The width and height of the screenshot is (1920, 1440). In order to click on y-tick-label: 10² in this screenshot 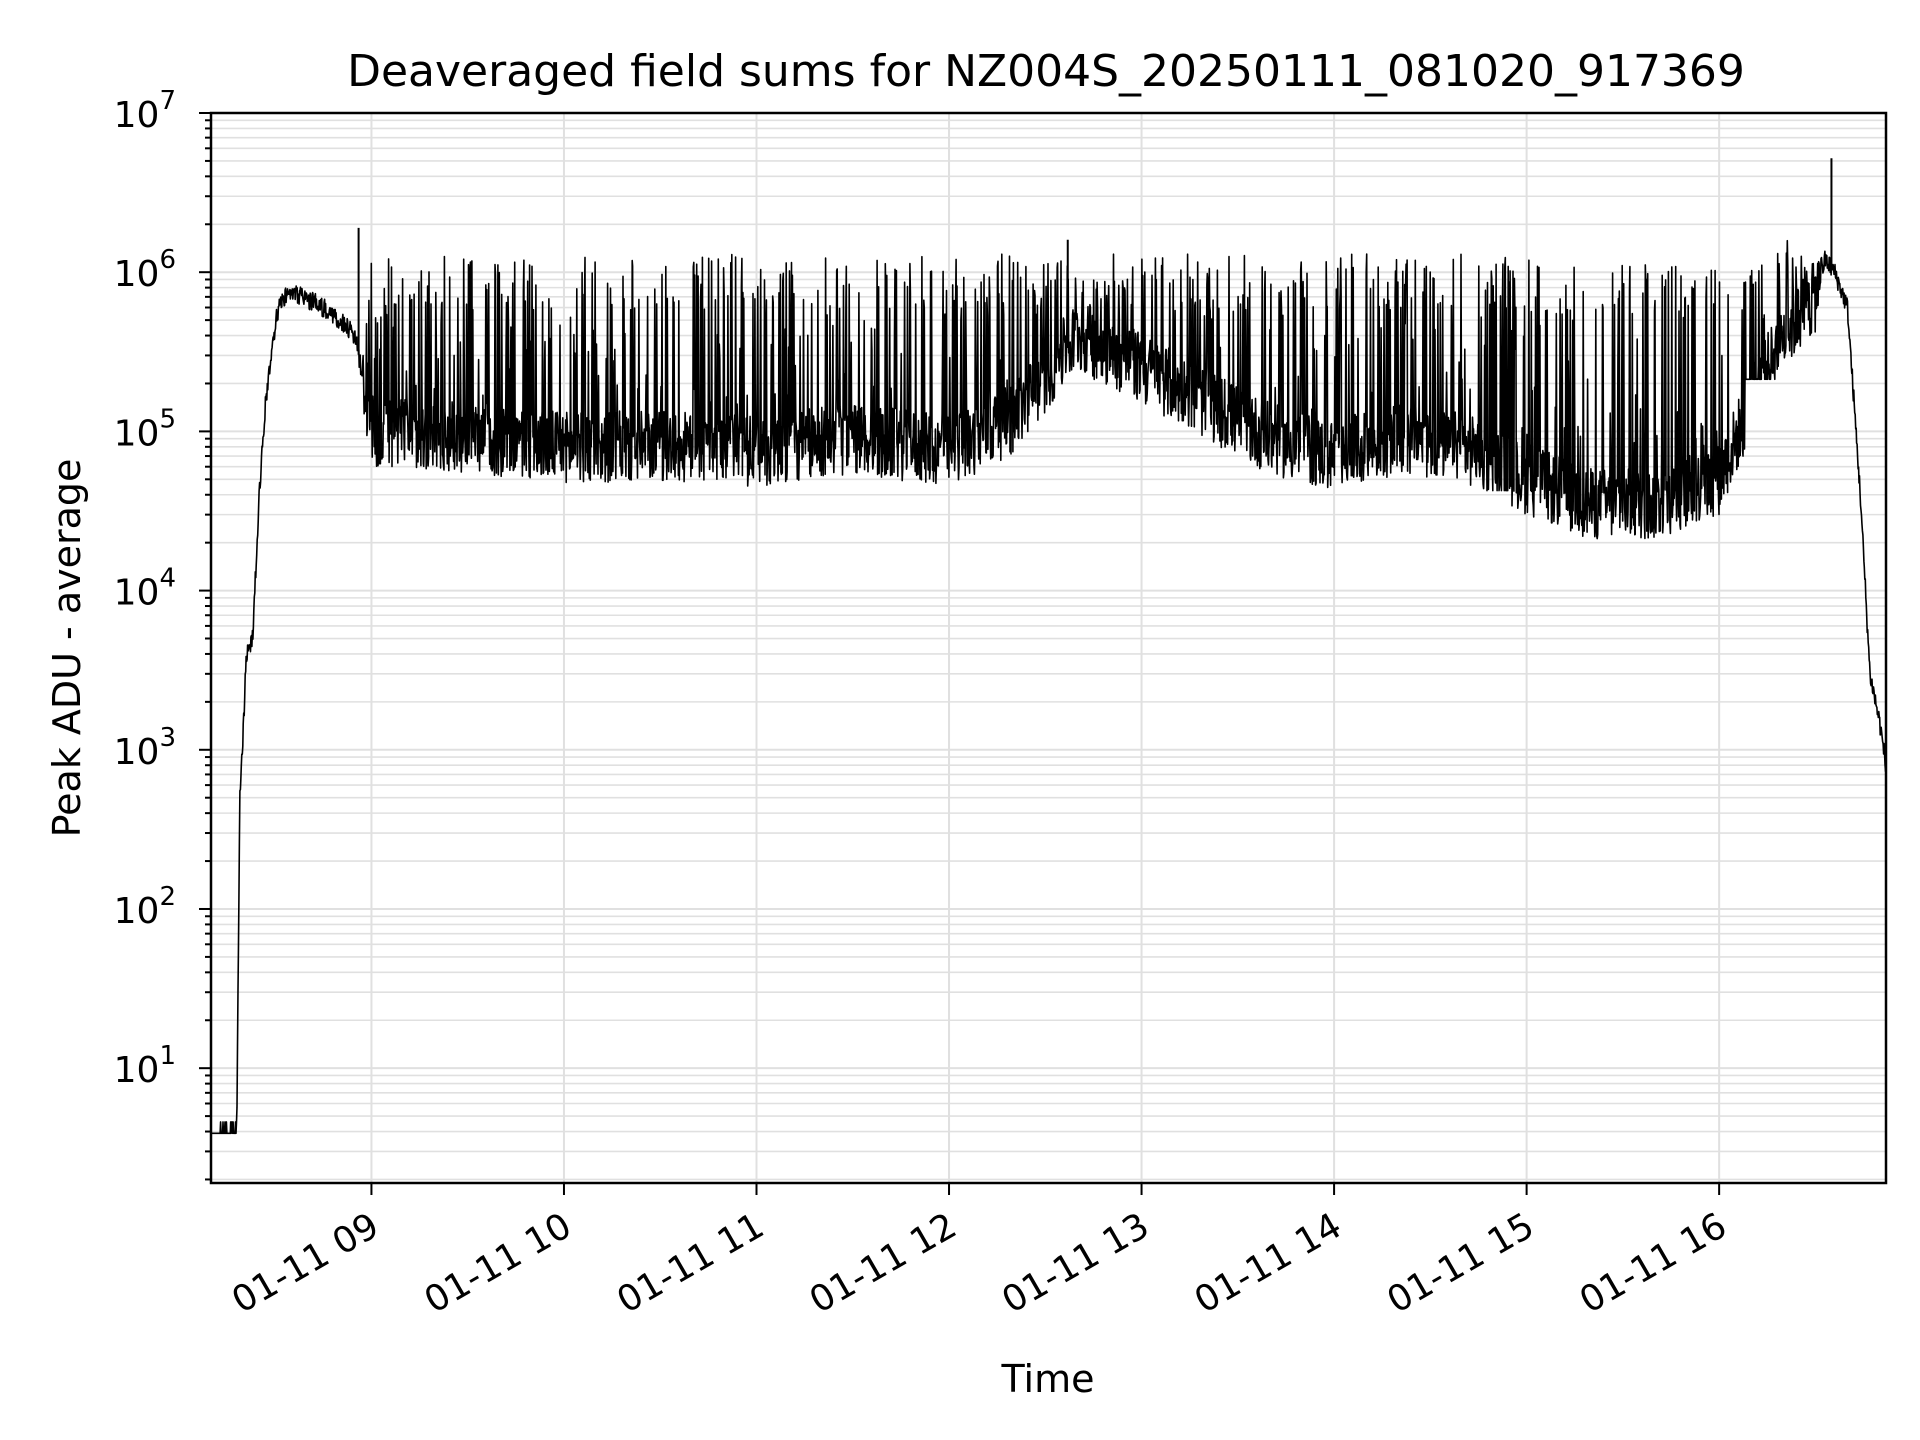, I will do `click(145, 907)`.